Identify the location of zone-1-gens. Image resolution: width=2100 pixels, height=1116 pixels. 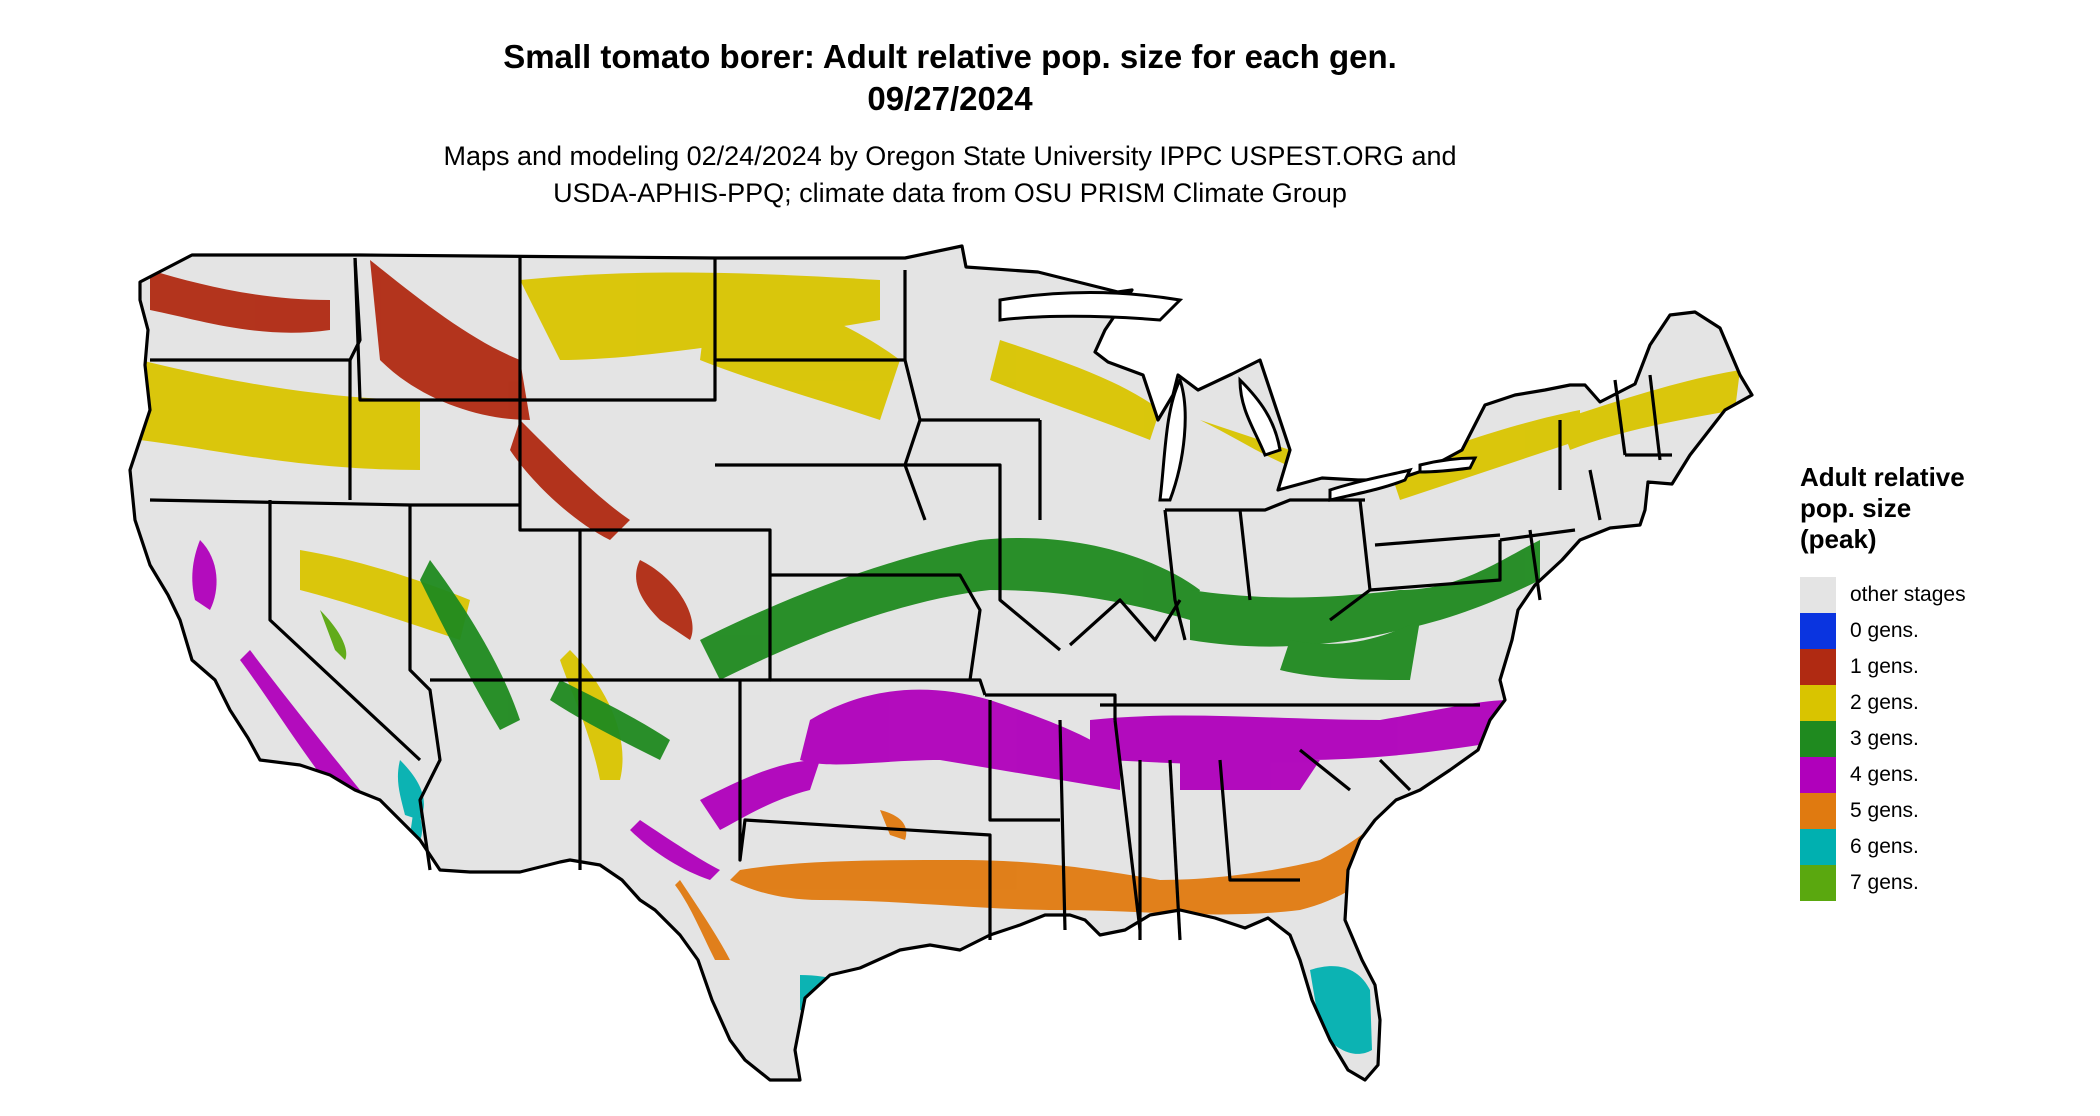
(421, 450).